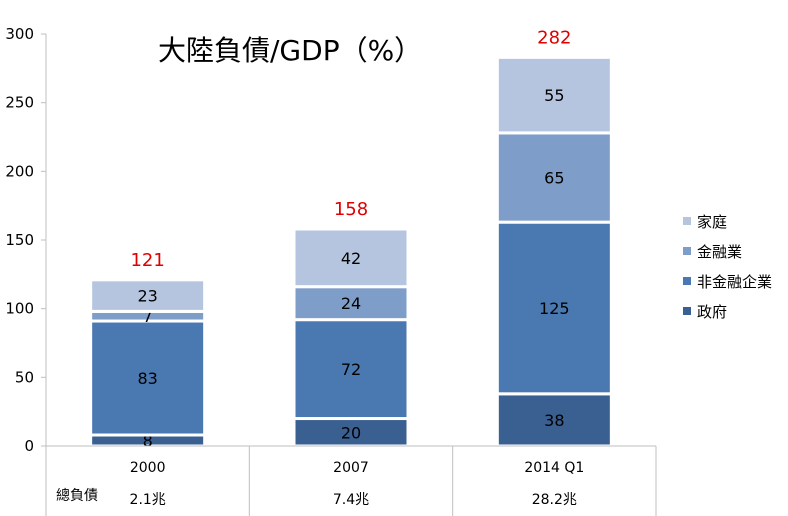  What do you see at coordinates (554, 468) in the screenshot?
I see `x-tick-label: 2014 Q1` at bounding box center [554, 468].